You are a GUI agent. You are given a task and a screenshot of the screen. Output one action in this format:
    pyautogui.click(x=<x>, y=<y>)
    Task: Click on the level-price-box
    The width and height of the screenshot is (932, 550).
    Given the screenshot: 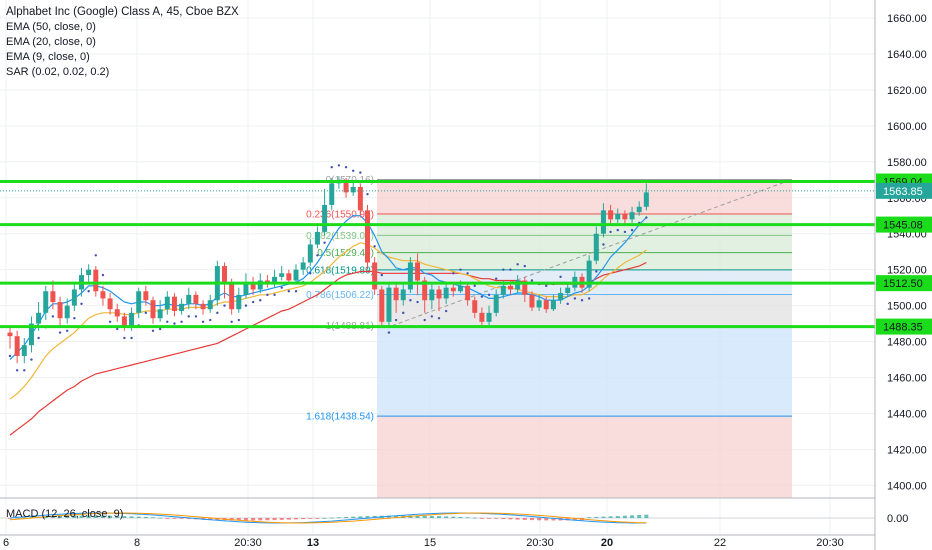 What is the action you would take?
    pyautogui.click(x=904, y=283)
    